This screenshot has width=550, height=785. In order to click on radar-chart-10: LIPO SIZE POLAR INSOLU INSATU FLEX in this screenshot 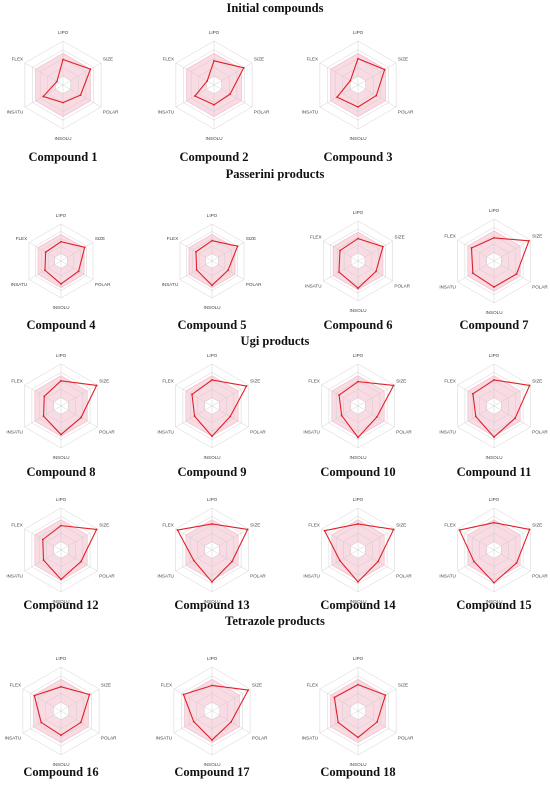, I will do `click(357, 406)`.